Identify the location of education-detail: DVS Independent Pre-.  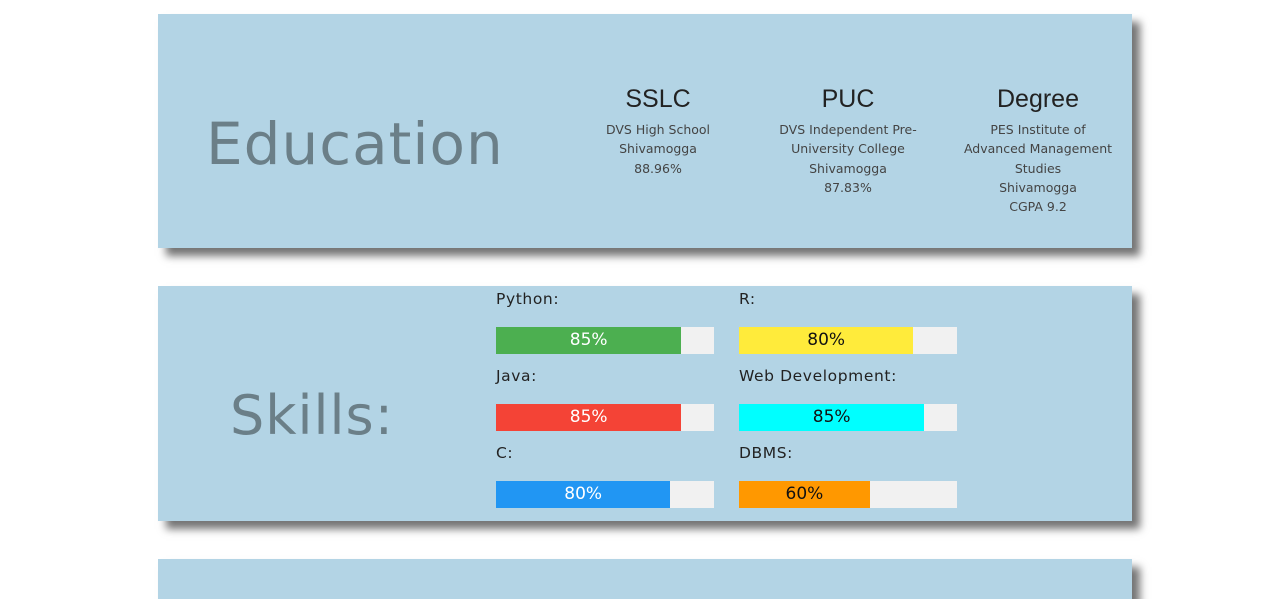
(848, 129).